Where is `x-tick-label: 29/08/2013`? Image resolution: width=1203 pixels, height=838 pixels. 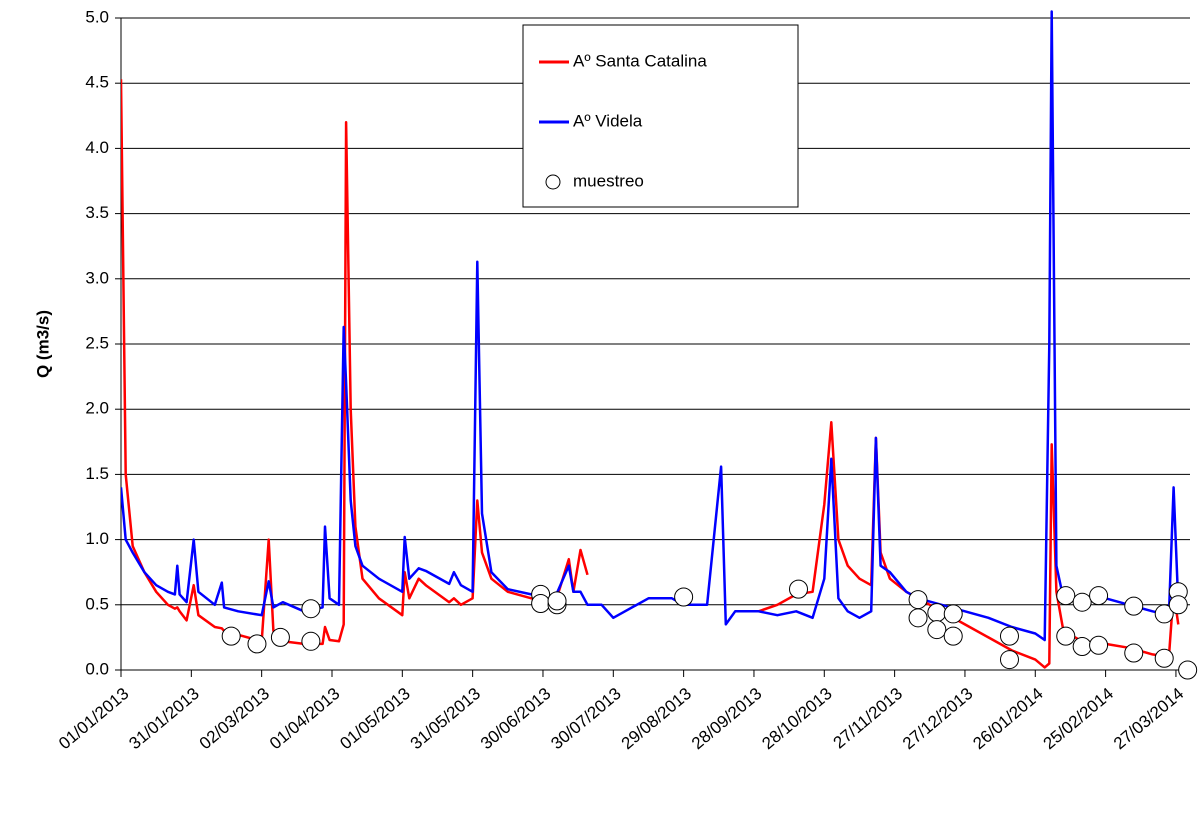 x-tick-label: 29/08/2013 is located at coordinates (656, 718).